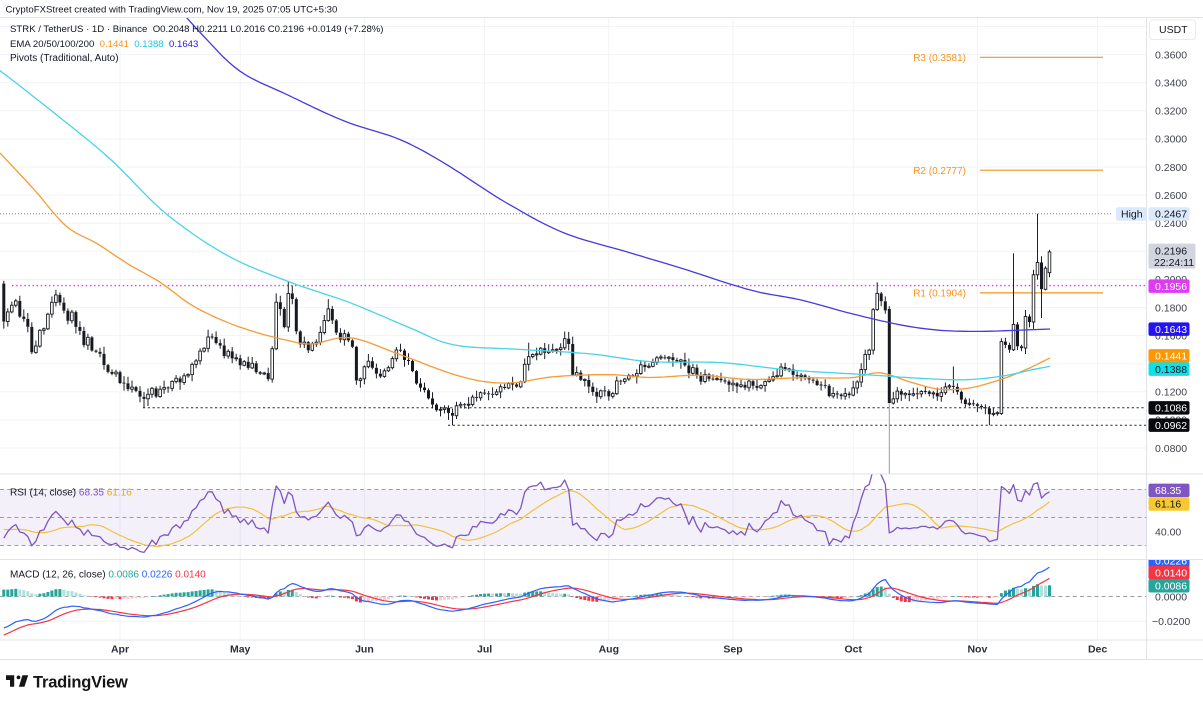 Image resolution: width=1203 pixels, height=703 pixels. What do you see at coordinates (1171, 84) in the screenshot?
I see `svg-text: 0.3400` at bounding box center [1171, 84].